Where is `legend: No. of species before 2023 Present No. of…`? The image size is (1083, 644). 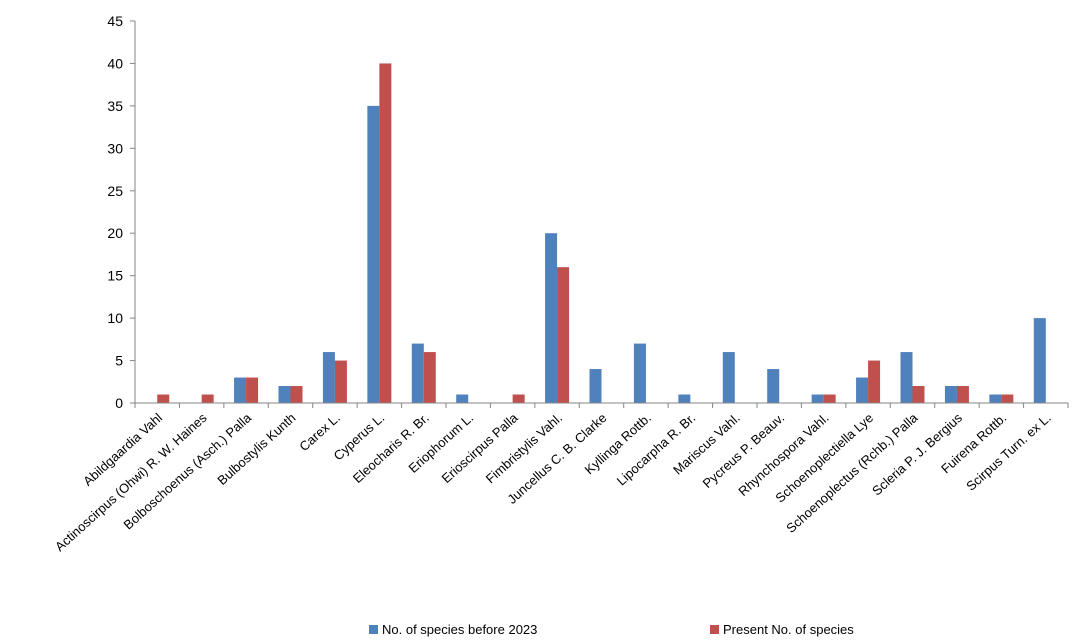
legend: No. of species before 2023 Present No. of… is located at coordinates (611, 629).